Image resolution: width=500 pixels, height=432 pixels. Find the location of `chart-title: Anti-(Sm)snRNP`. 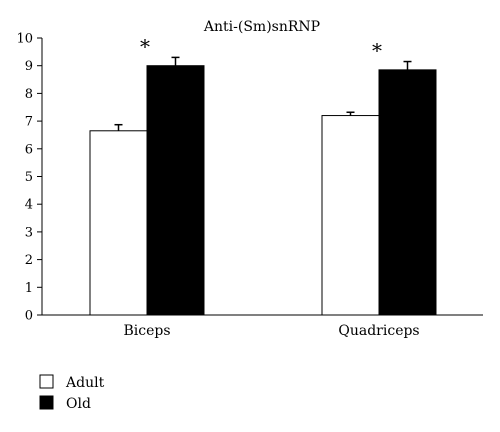

chart-title: Anti-(Sm)snRNP is located at coordinates (261, 27).